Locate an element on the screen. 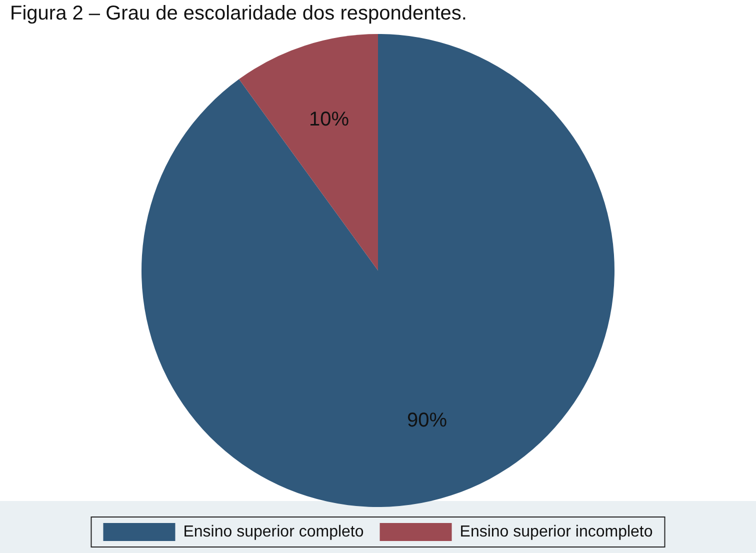  legend-label: Ensino superior incompleto is located at coordinates (556, 531).